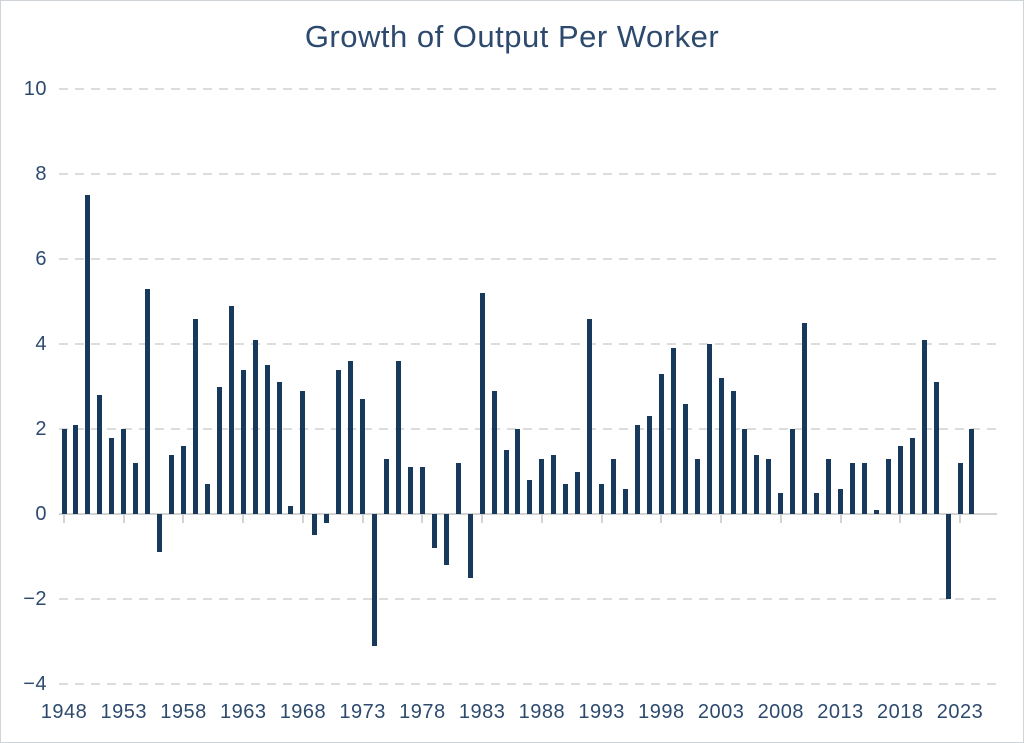 The image size is (1024, 743). Describe the element at coordinates (960, 488) in the screenshot. I see `bar-2023` at that location.